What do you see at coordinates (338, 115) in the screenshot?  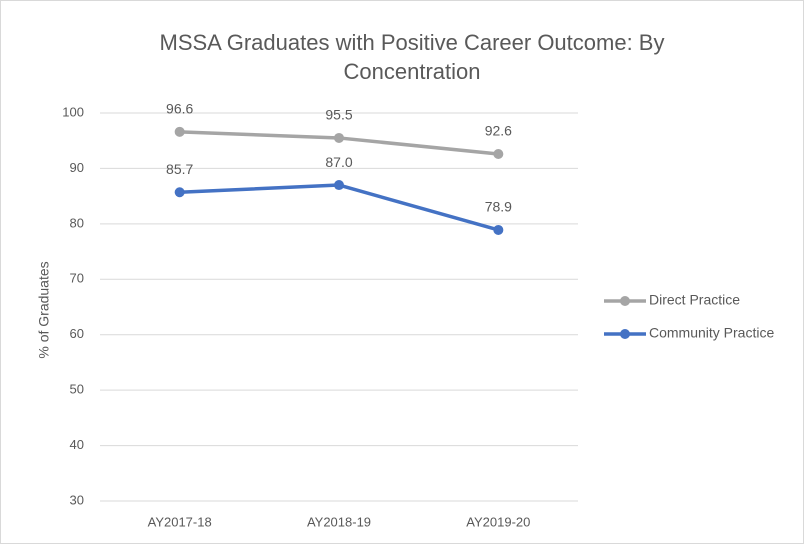 I see `data-label: 95.5` at bounding box center [338, 115].